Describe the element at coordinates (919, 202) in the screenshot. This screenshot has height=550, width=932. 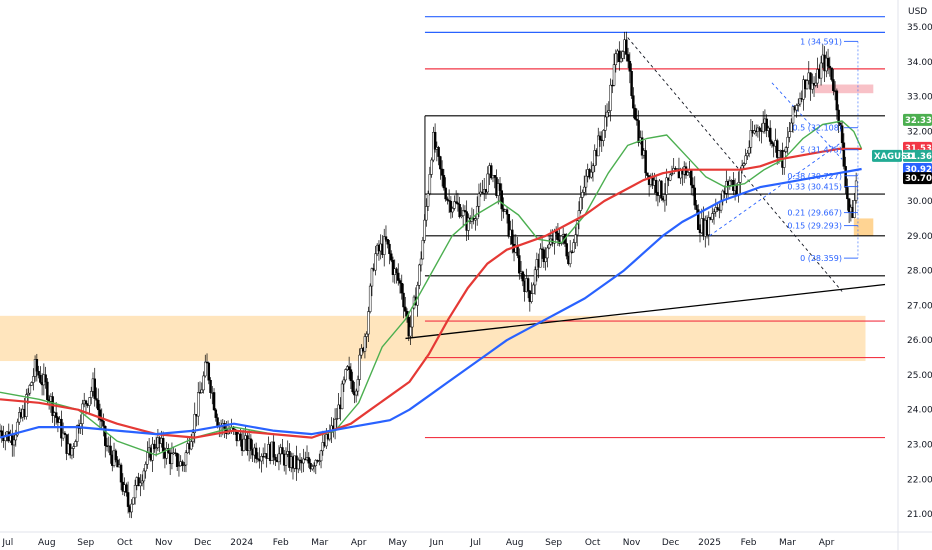
I see `price-tick-label-5: 30.000` at that location.